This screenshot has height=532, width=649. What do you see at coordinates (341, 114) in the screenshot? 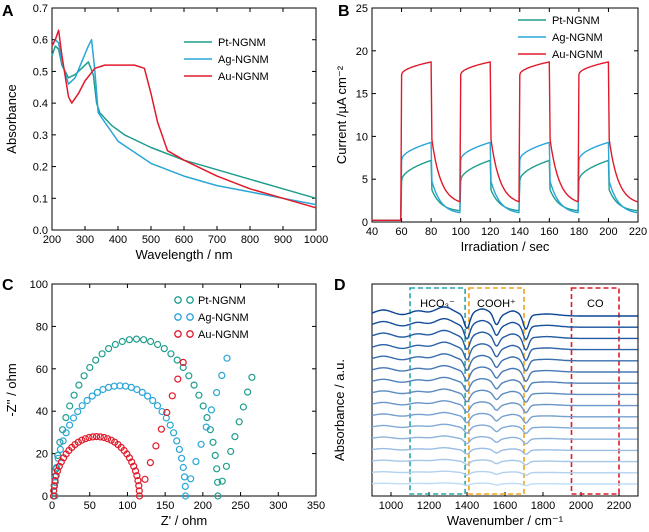
I see `y-axis-label: Current /µA cm⁻²` at bounding box center [341, 114].